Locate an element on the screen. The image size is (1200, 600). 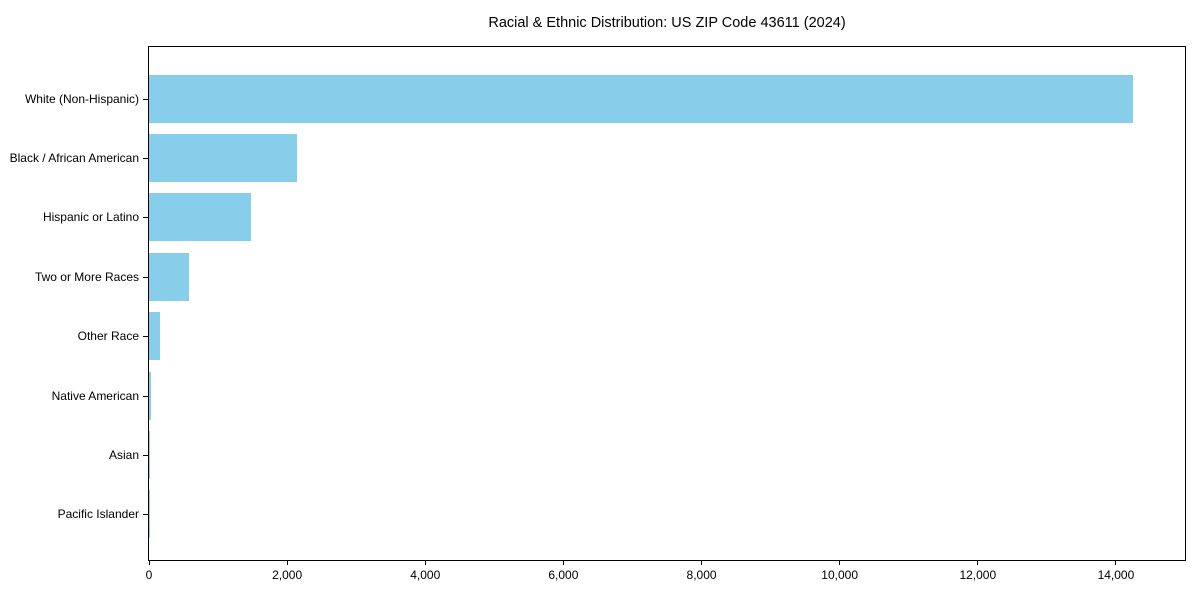
bar-row-hispanic-or-latino: Hispanic or Latino is located at coordinates (614, 217).